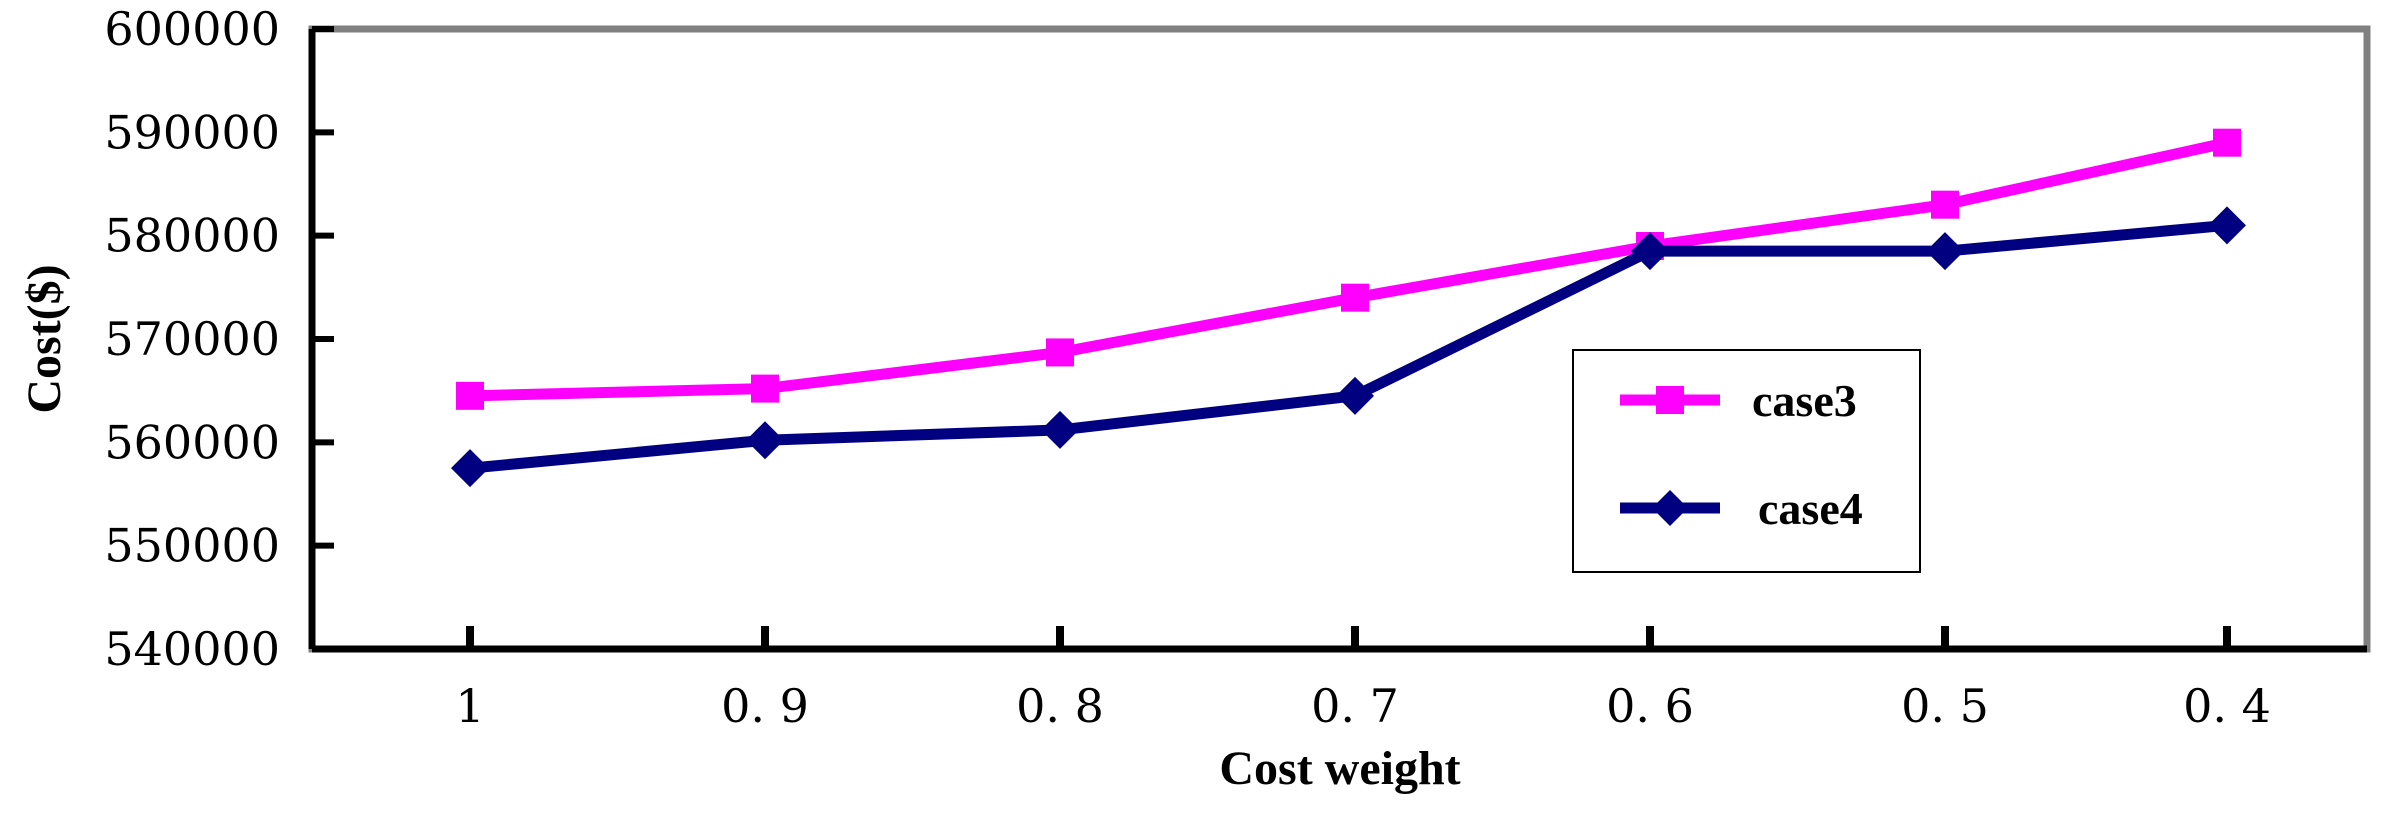 This screenshot has width=2390, height=819. Describe the element at coordinates (192, 29) in the screenshot. I see `y-tick-label: 600000` at that location.